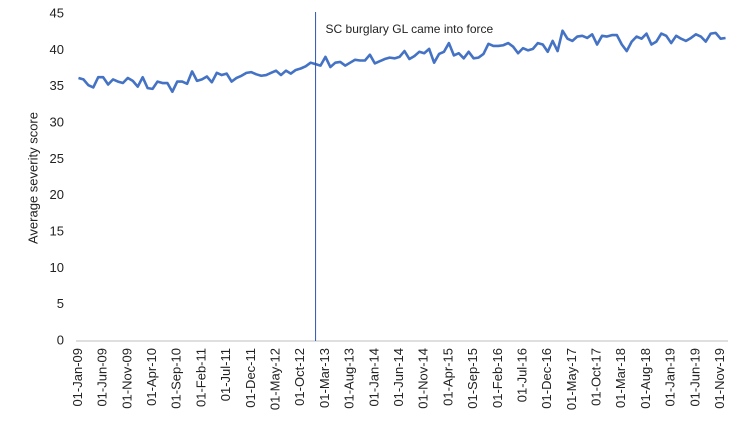  Describe the element at coordinates (176, 378) in the screenshot. I see `x-tick-label: 01-Sep-10` at that location.